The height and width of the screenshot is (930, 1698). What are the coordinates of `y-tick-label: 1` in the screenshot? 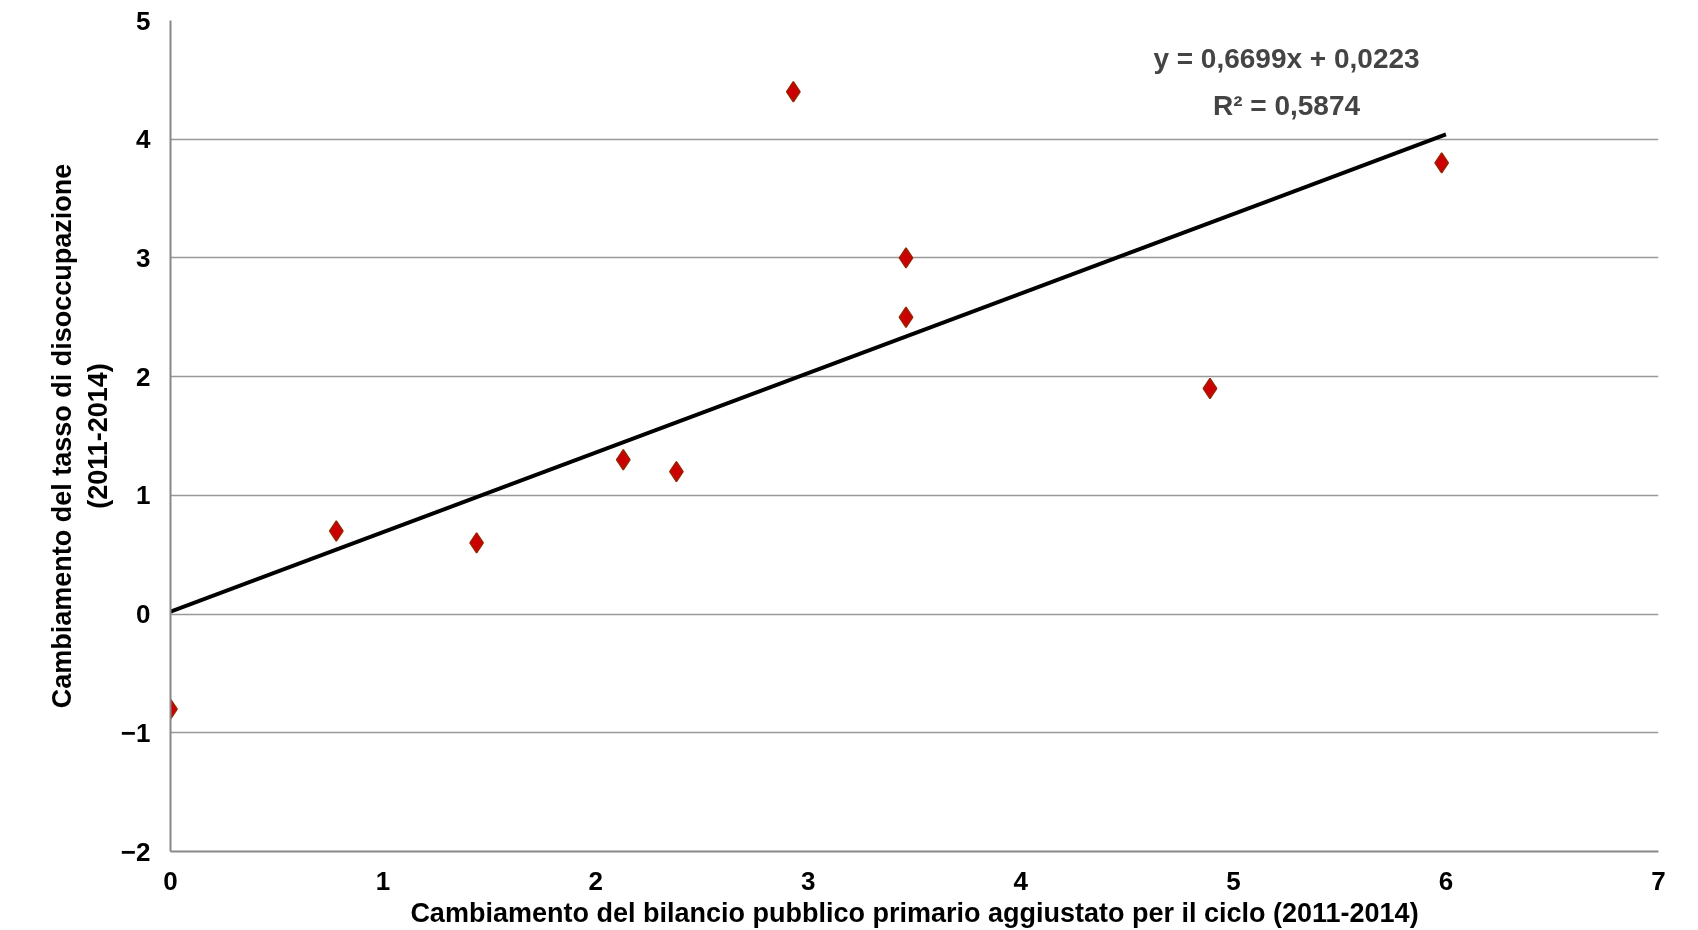 It's located at (143, 495).